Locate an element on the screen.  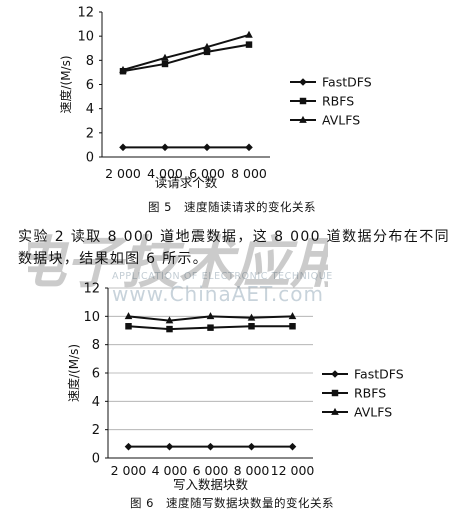
fig5-x-tick-label: 8 000 is located at coordinates (249, 173).